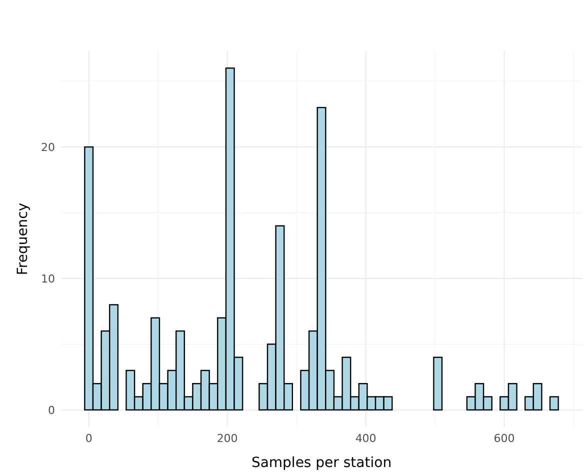 The width and height of the screenshot is (584, 473). Describe the element at coordinates (23, 239) in the screenshot. I see `y-axis-title: Frequency` at that location.